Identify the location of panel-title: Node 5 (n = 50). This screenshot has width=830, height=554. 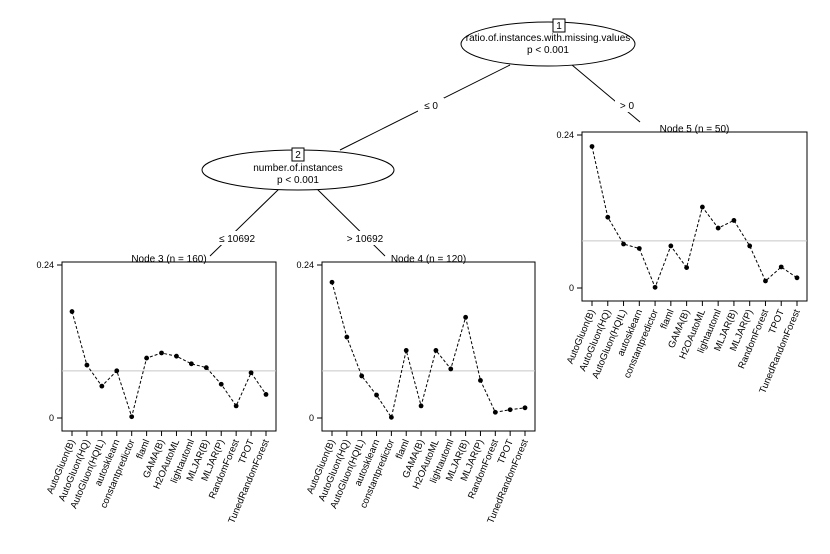
(695, 129).